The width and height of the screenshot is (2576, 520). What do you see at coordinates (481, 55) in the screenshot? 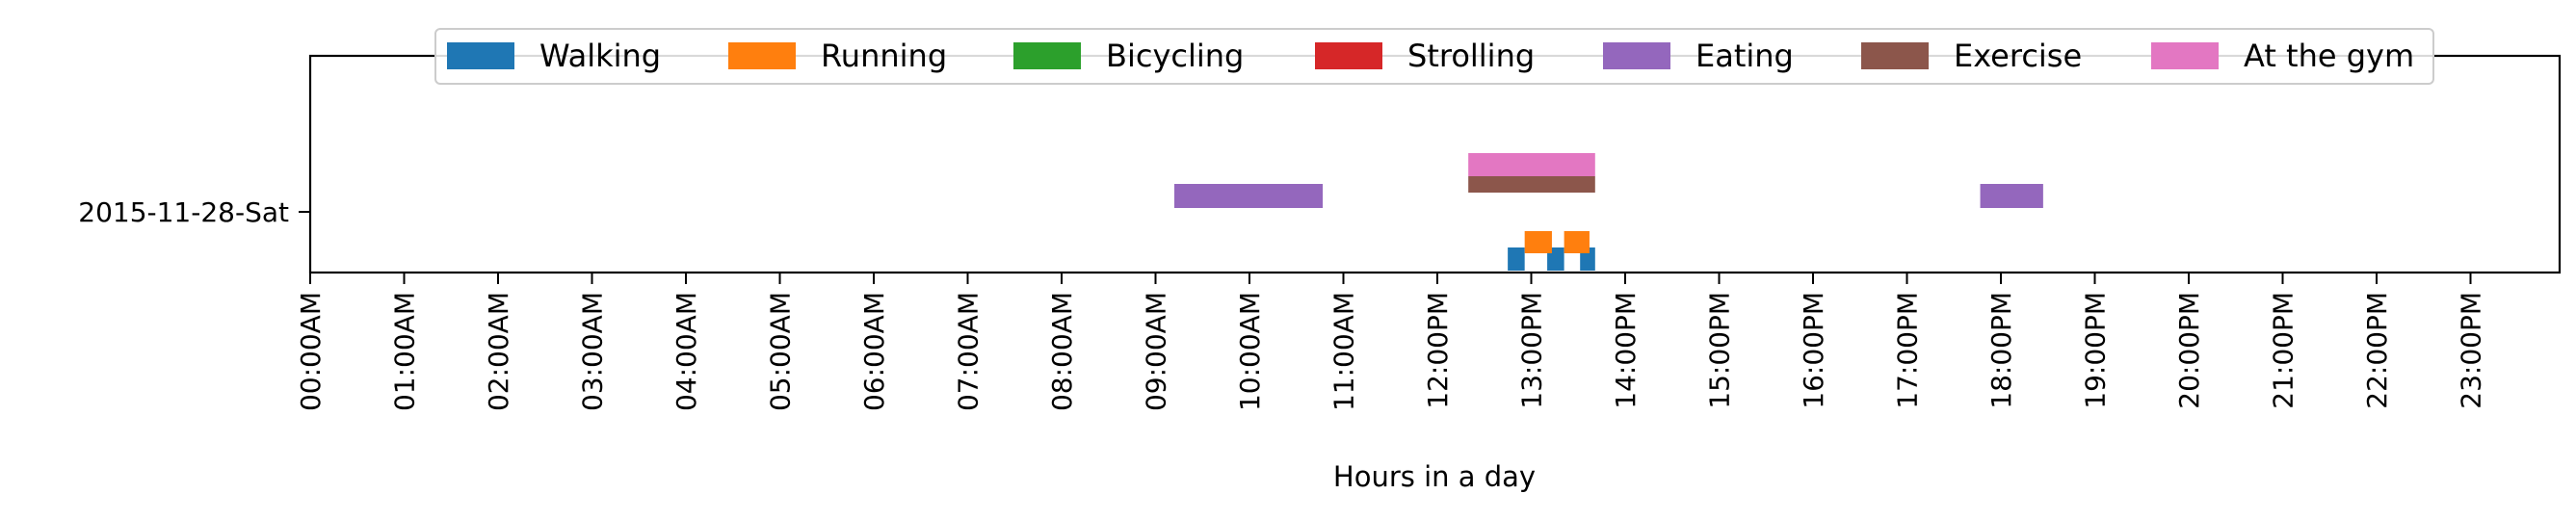
I see `legend-swatch-walking` at bounding box center [481, 55].